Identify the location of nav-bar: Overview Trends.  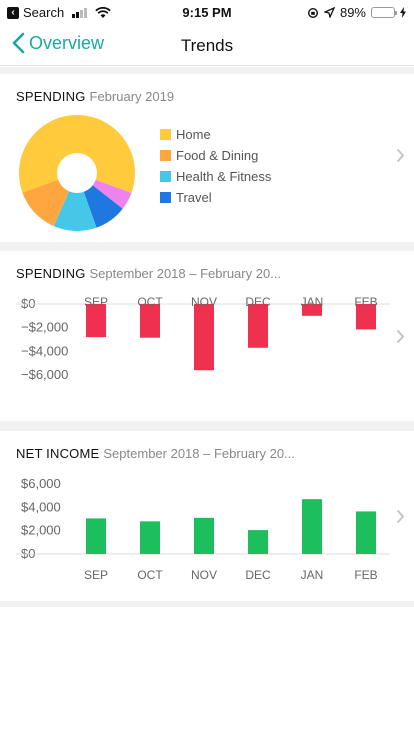
(207, 46).